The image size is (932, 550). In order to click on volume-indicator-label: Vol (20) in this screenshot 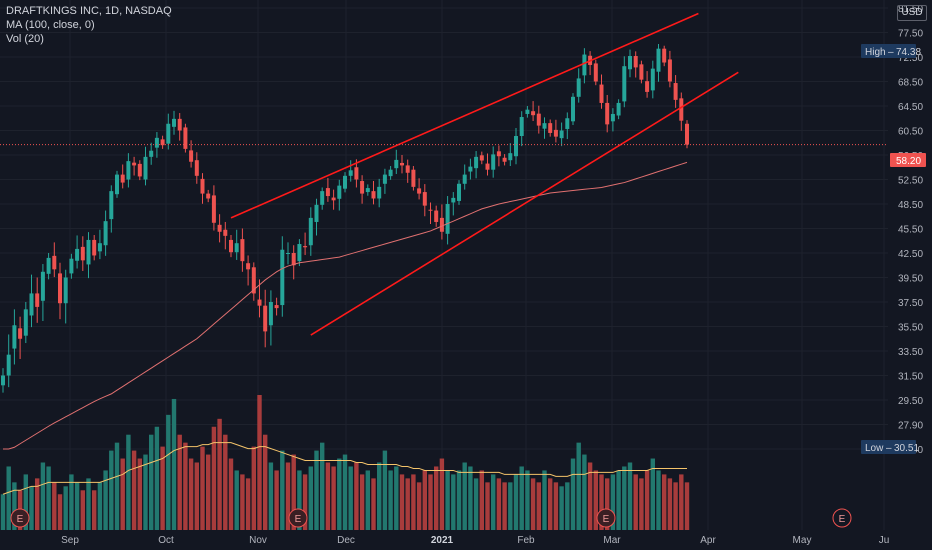, I will do `click(25, 39)`.